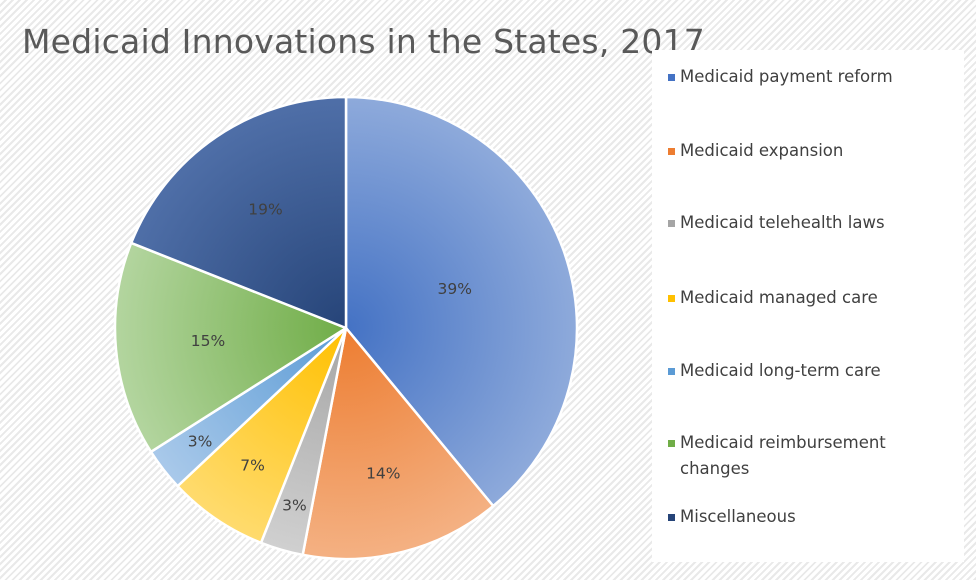 The height and width of the screenshot is (580, 976). I want to click on legend-item: Medicaid payment reform, so click(814, 77).